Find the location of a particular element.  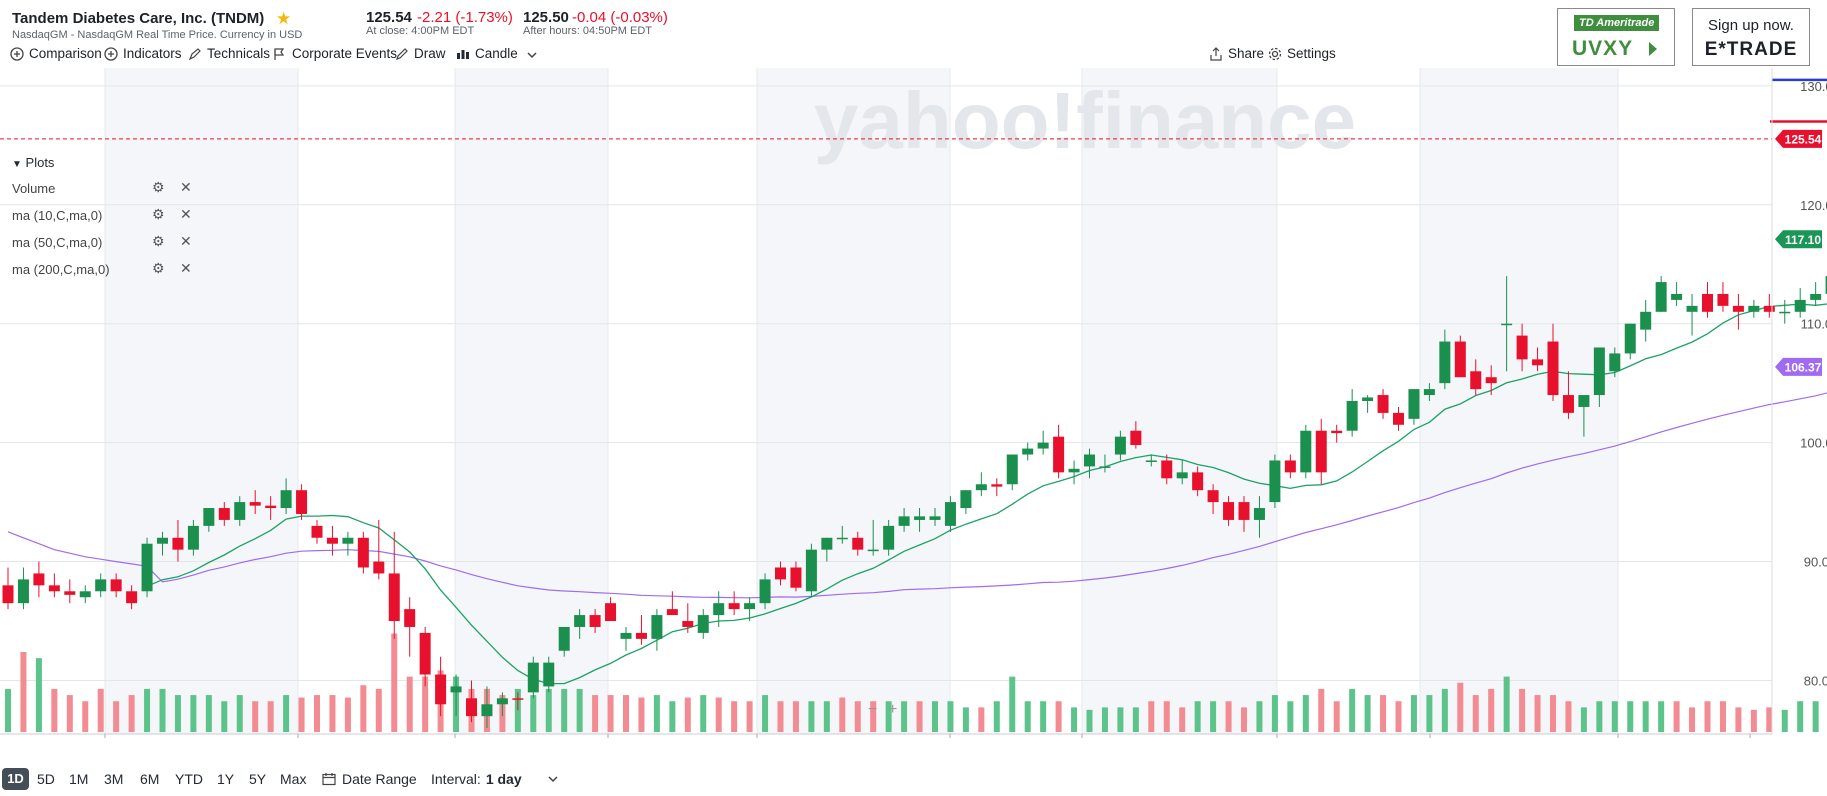

zoom-out-button: − is located at coordinates (872, 709).